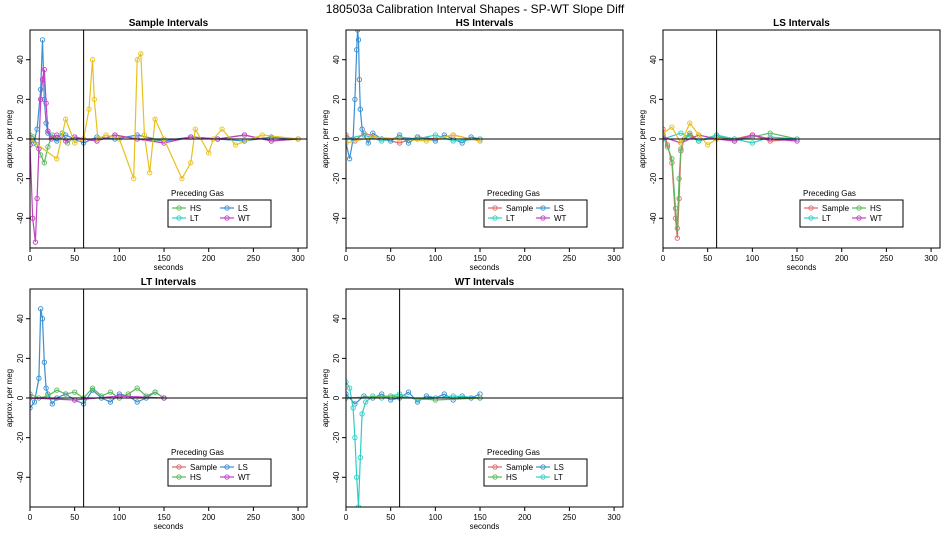 Image resolution: width=950 pixels, height=550 pixels. I want to click on legend-marker-lt, so click(543, 477).